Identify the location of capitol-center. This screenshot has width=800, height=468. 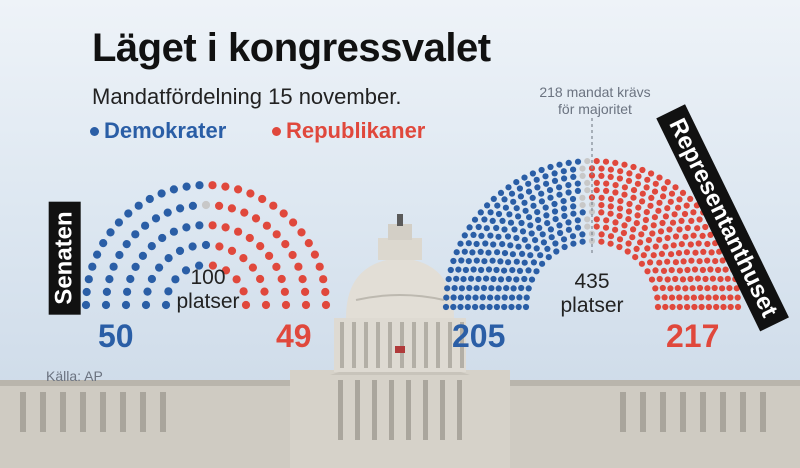
(400, 419).